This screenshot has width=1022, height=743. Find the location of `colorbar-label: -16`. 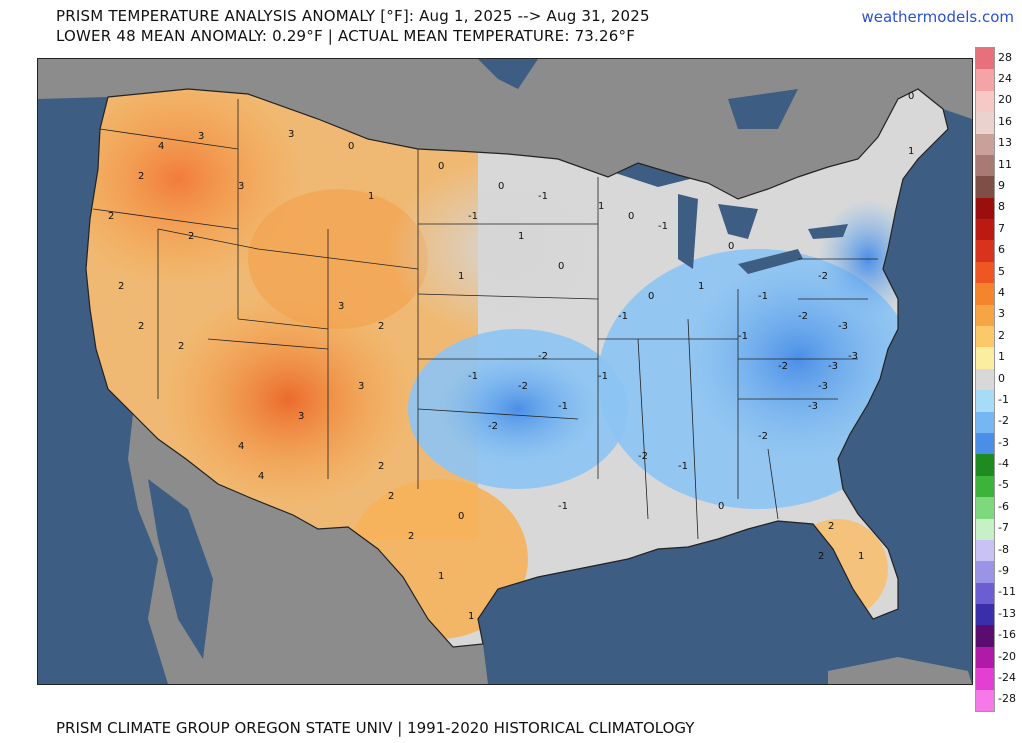

colorbar-label: -16 is located at coordinates (1007, 635).